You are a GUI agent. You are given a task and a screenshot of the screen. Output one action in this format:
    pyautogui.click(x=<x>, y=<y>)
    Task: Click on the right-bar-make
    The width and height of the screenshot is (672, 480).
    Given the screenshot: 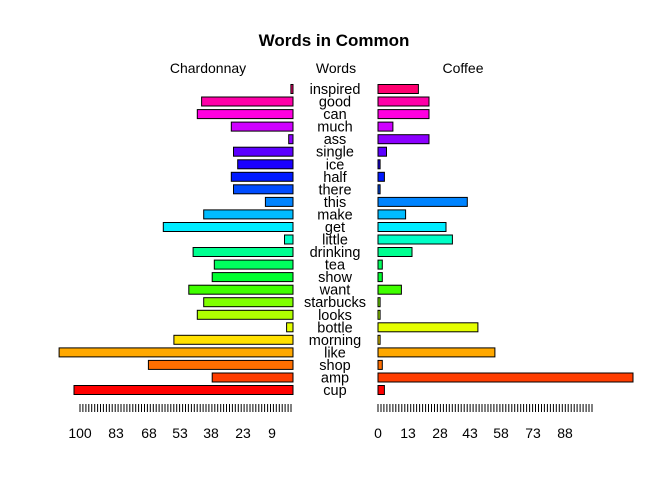 What is the action you would take?
    pyautogui.click(x=392, y=214)
    